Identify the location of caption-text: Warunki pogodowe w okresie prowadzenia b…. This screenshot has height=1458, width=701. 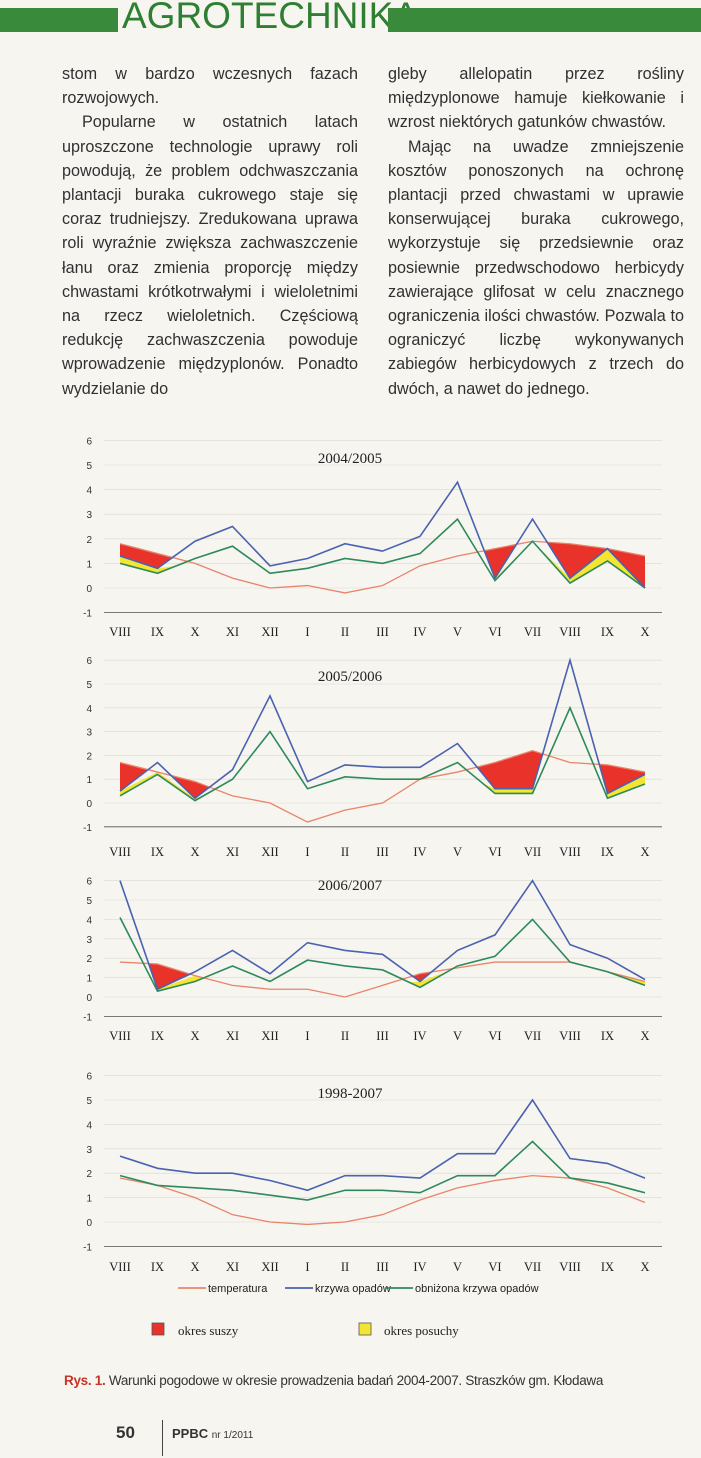
(356, 1380).